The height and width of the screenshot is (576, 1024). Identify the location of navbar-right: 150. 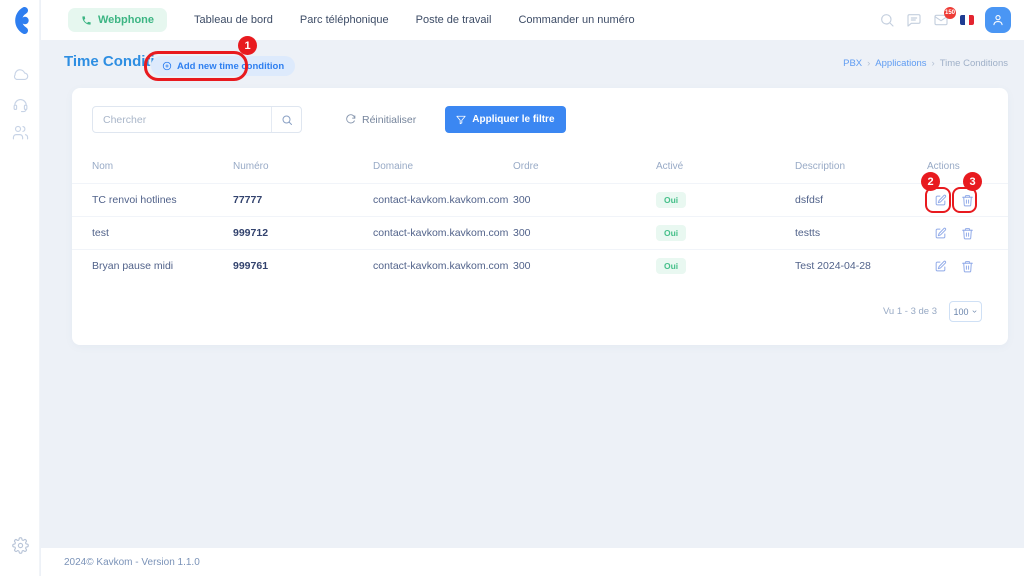
(951, 20).